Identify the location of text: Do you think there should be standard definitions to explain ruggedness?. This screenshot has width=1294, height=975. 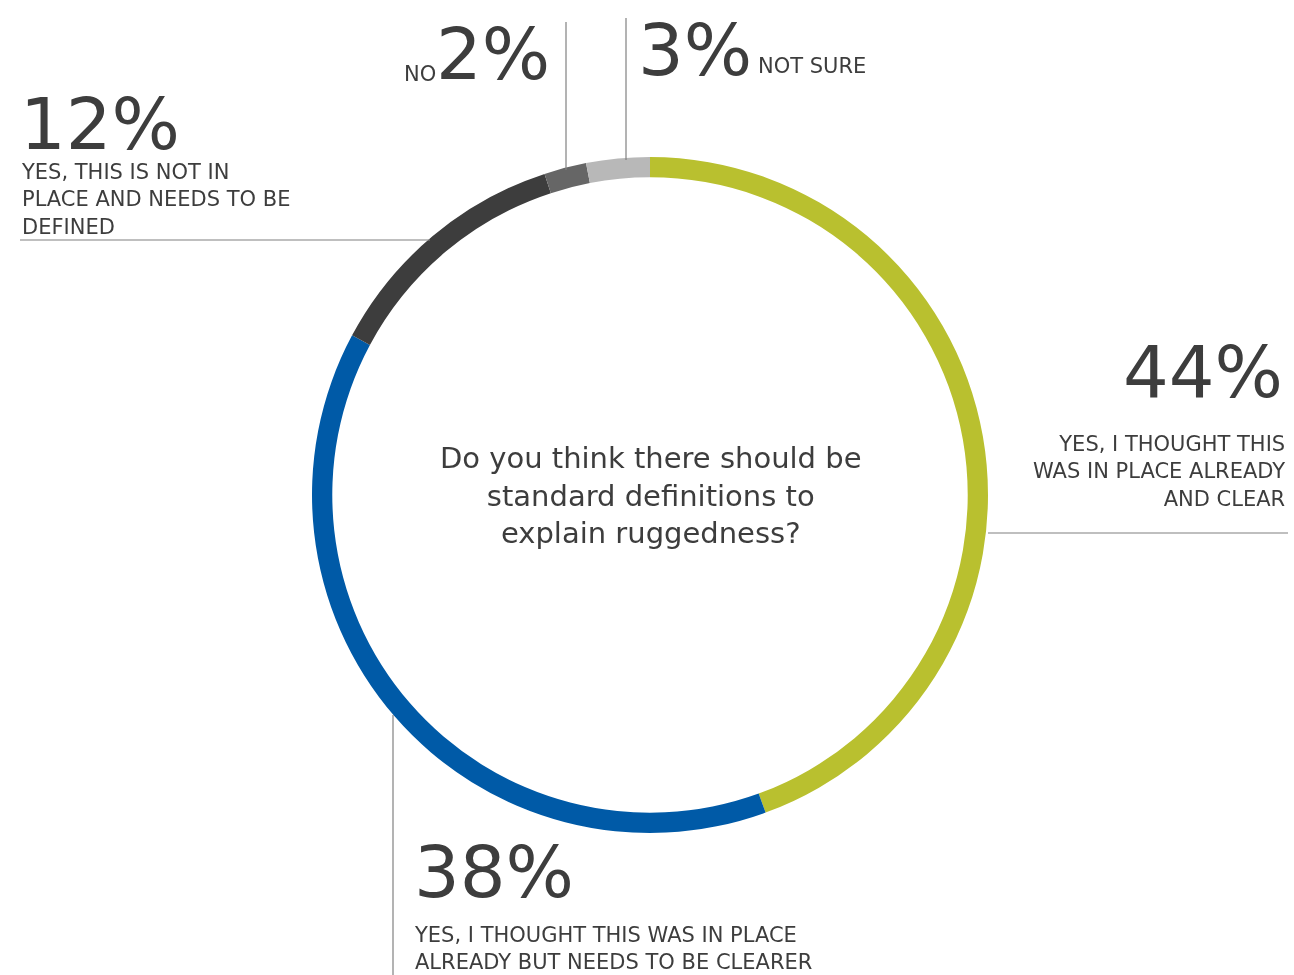
(651, 496).